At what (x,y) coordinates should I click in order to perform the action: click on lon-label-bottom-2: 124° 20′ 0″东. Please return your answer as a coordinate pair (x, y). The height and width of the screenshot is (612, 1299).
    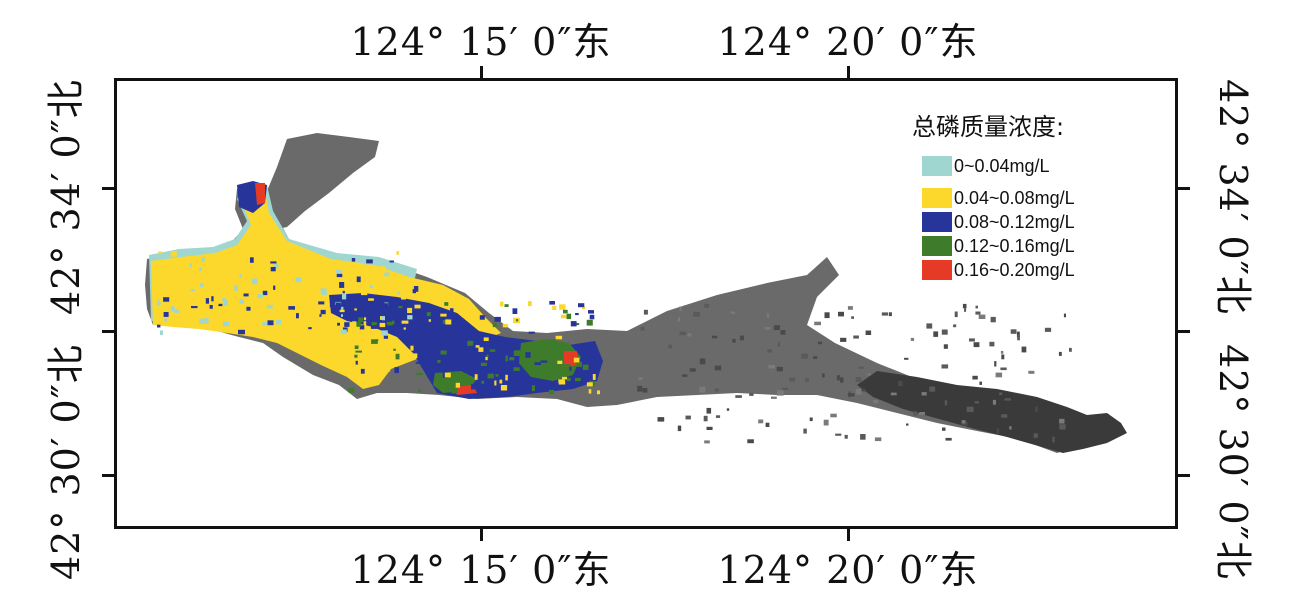
    Looking at the image, I should click on (848, 570).